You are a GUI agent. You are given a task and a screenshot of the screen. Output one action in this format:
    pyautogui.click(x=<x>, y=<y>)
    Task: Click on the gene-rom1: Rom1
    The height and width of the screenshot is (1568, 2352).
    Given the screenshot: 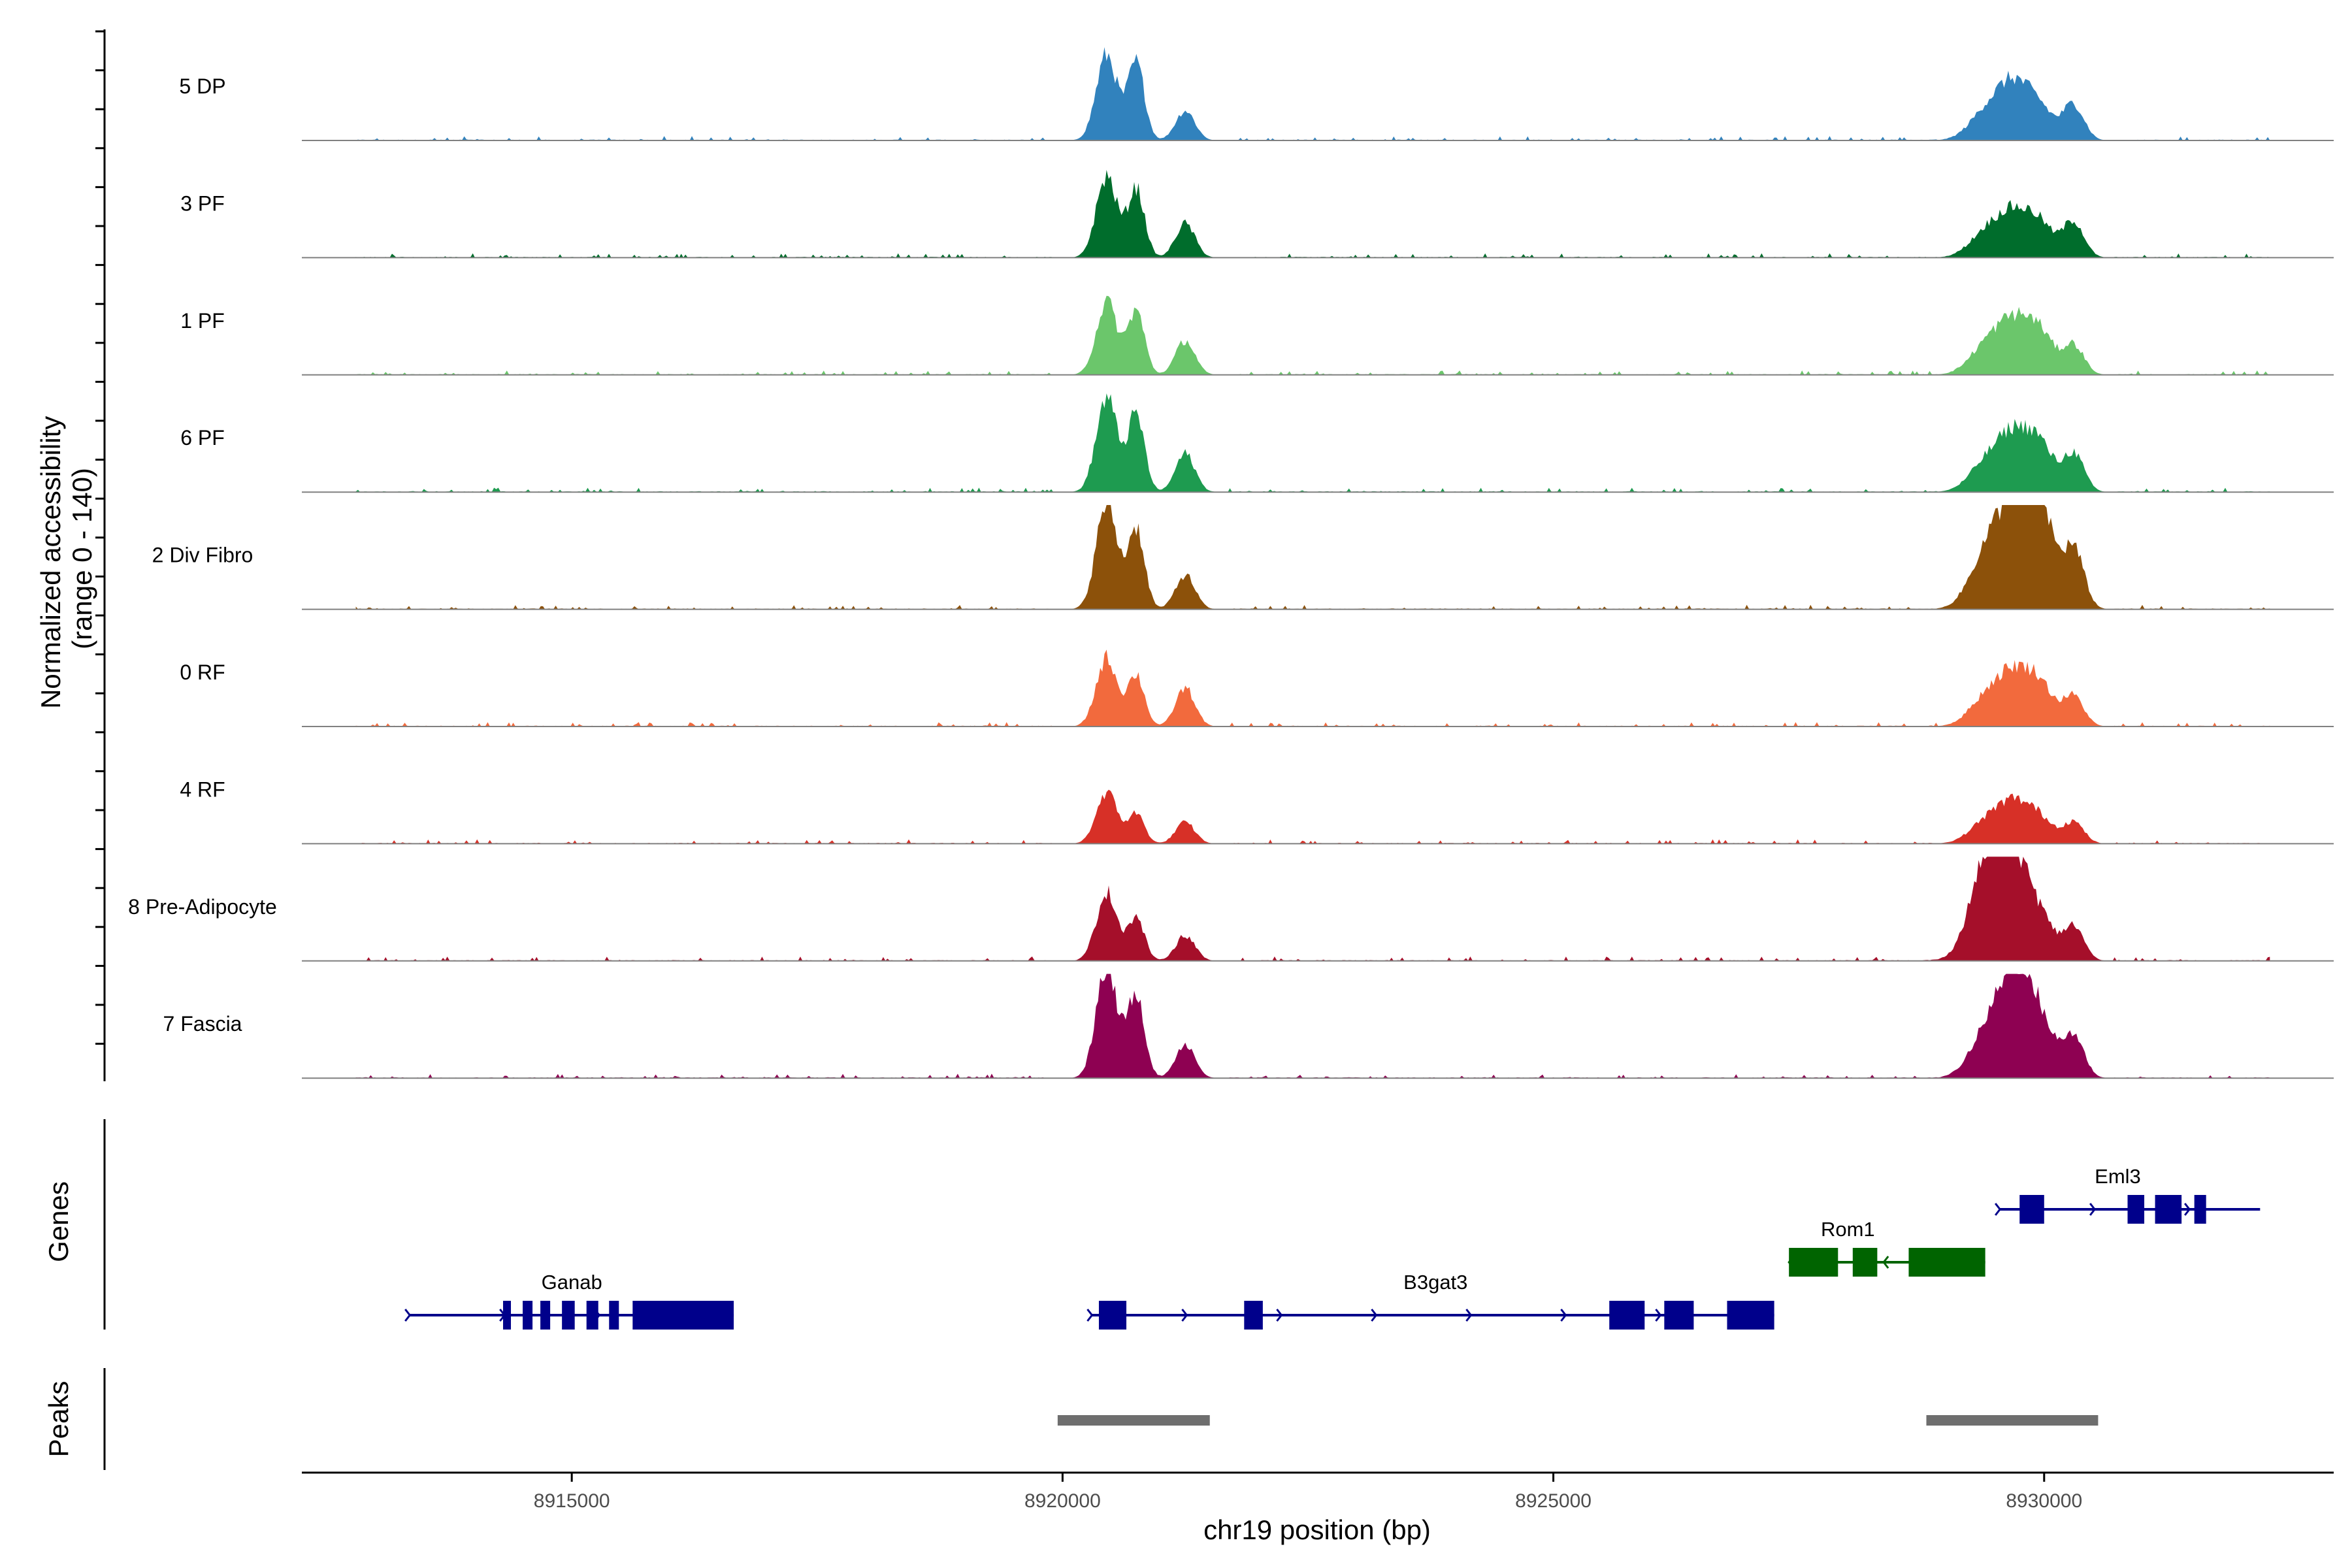 What is the action you would take?
    pyautogui.click(x=1886, y=1247)
    